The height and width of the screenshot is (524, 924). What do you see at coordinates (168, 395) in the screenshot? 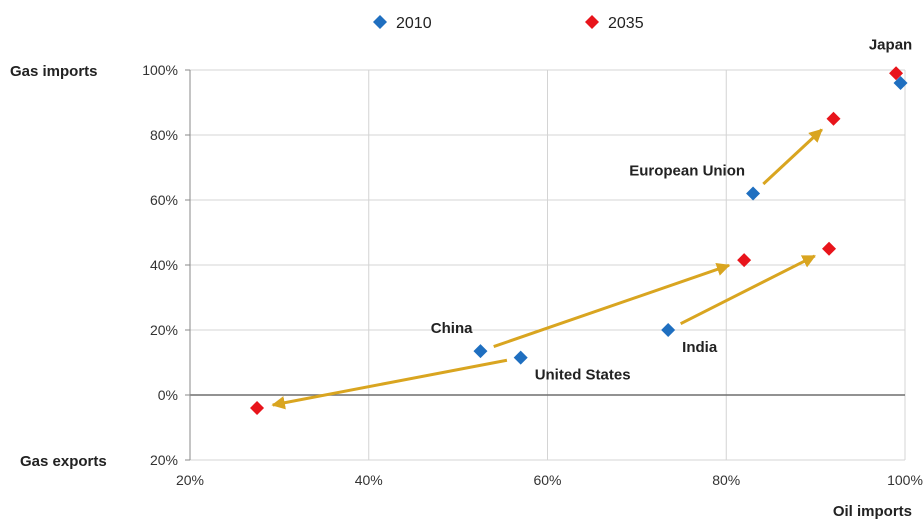
I see `y-tick-label: 0%` at bounding box center [168, 395].